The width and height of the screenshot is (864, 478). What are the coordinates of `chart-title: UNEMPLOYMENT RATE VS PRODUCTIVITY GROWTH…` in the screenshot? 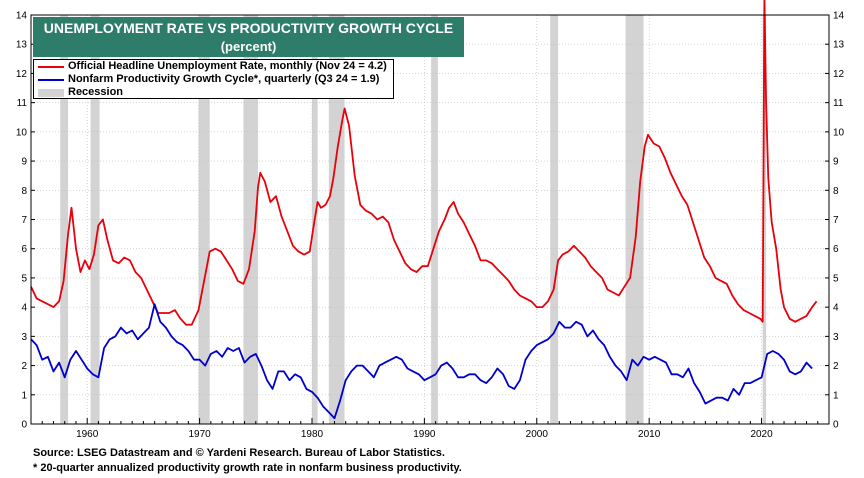 It's located at (248, 28).